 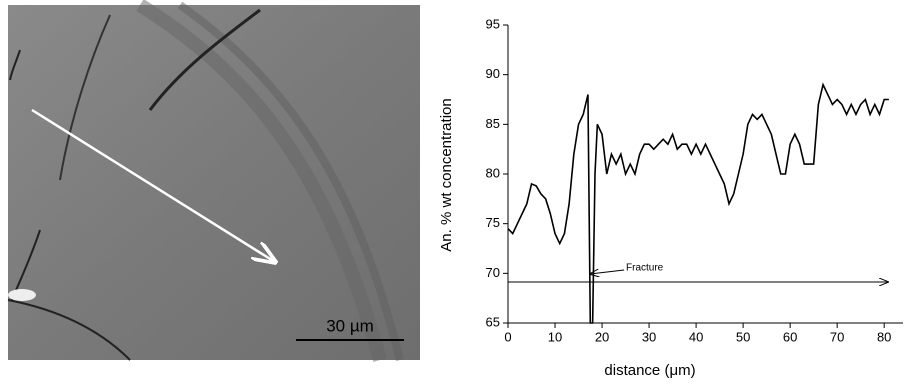 What do you see at coordinates (446, 174) in the screenshot?
I see `y-axis-label: An. % wt concentration` at bounding box center [446, 174].